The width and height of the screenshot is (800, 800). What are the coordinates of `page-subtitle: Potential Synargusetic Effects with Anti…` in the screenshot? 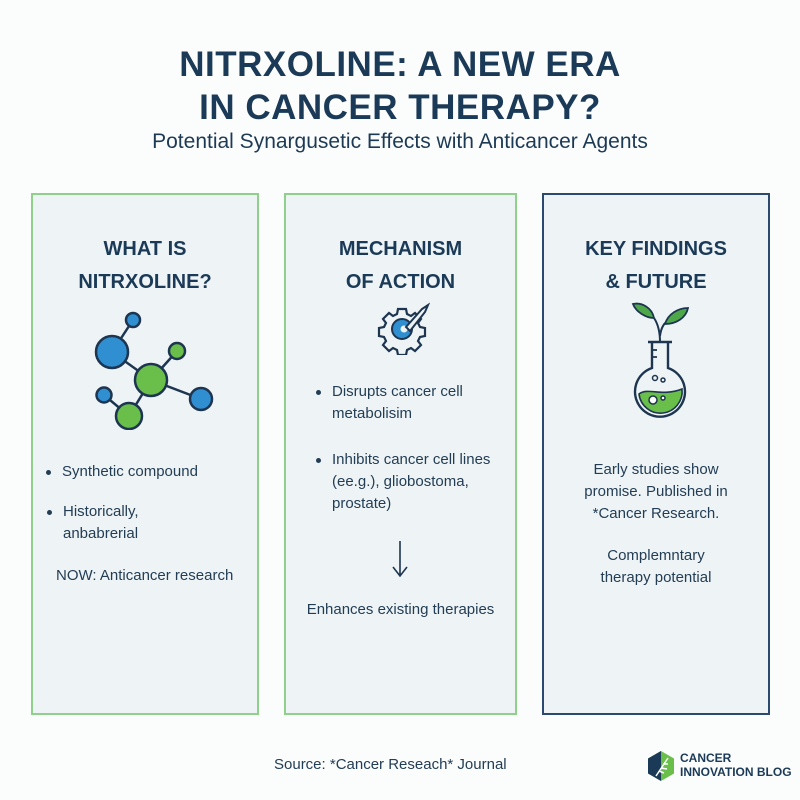 It's located at (400, 141).